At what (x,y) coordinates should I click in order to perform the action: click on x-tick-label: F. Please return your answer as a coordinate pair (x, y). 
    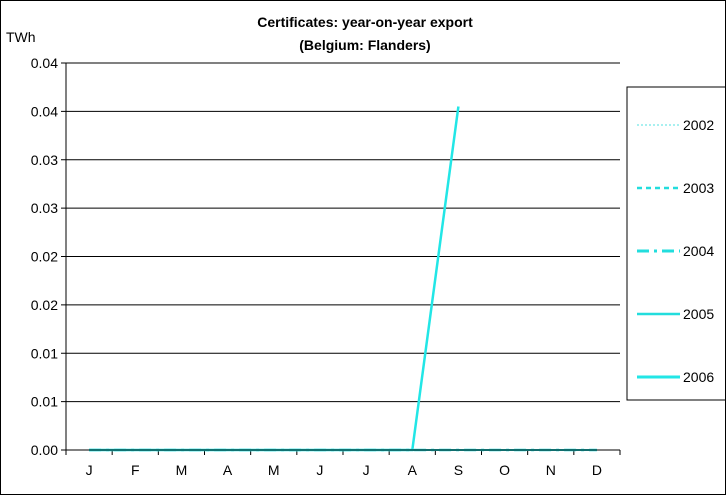
    Looking at the image, I should click on (135, 470).